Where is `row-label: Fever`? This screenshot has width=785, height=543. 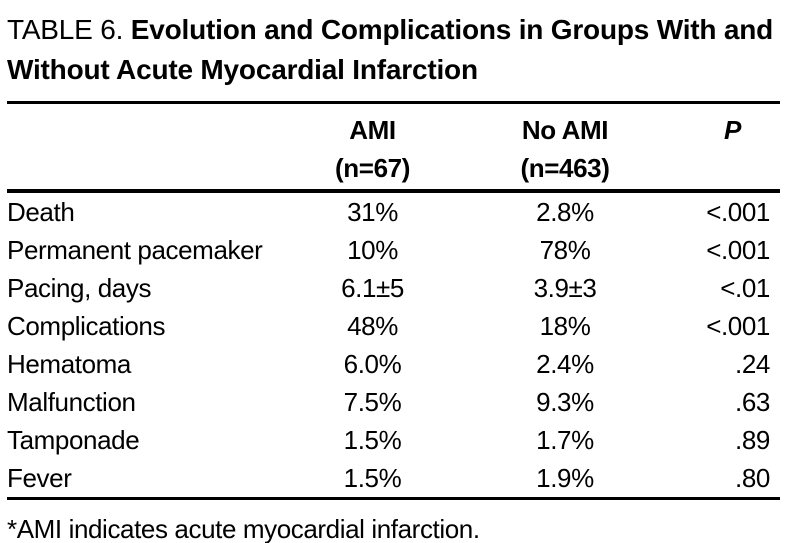
row-label: Fever is located at coordinates (39, 477).